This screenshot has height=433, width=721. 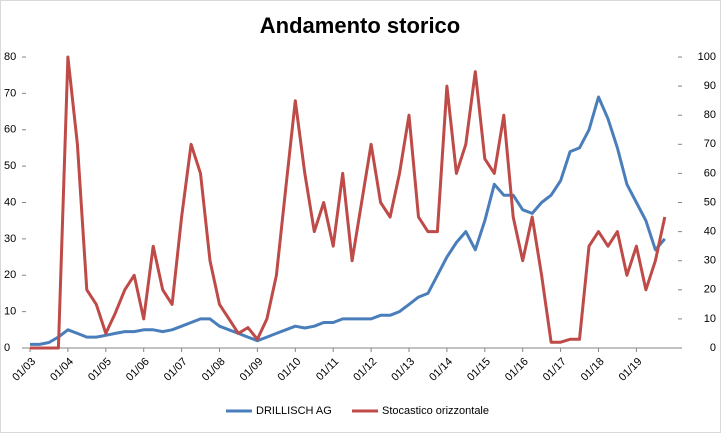 What do you see at coordinates (10, 166) in the screenshot?
I see `y-tick-label: 50` at bounding box center [10, 166].